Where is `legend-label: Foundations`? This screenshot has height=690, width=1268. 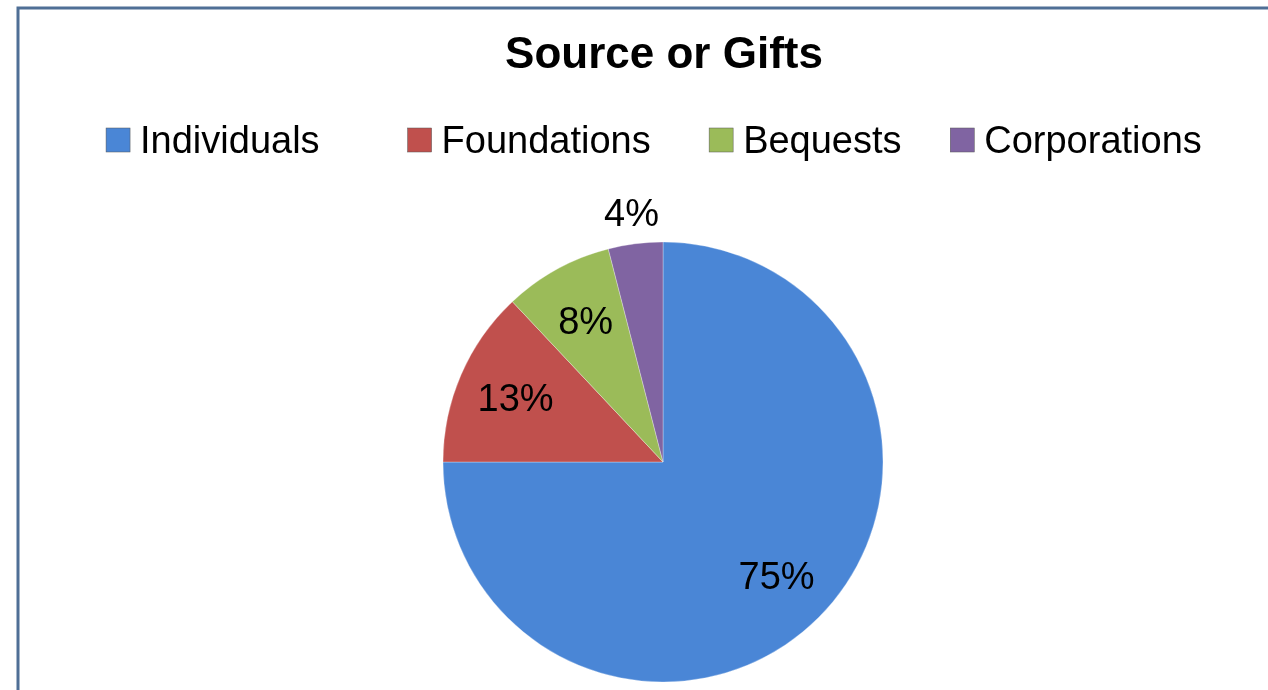
legend-label: Foundations is located at coordinates (546, 140).